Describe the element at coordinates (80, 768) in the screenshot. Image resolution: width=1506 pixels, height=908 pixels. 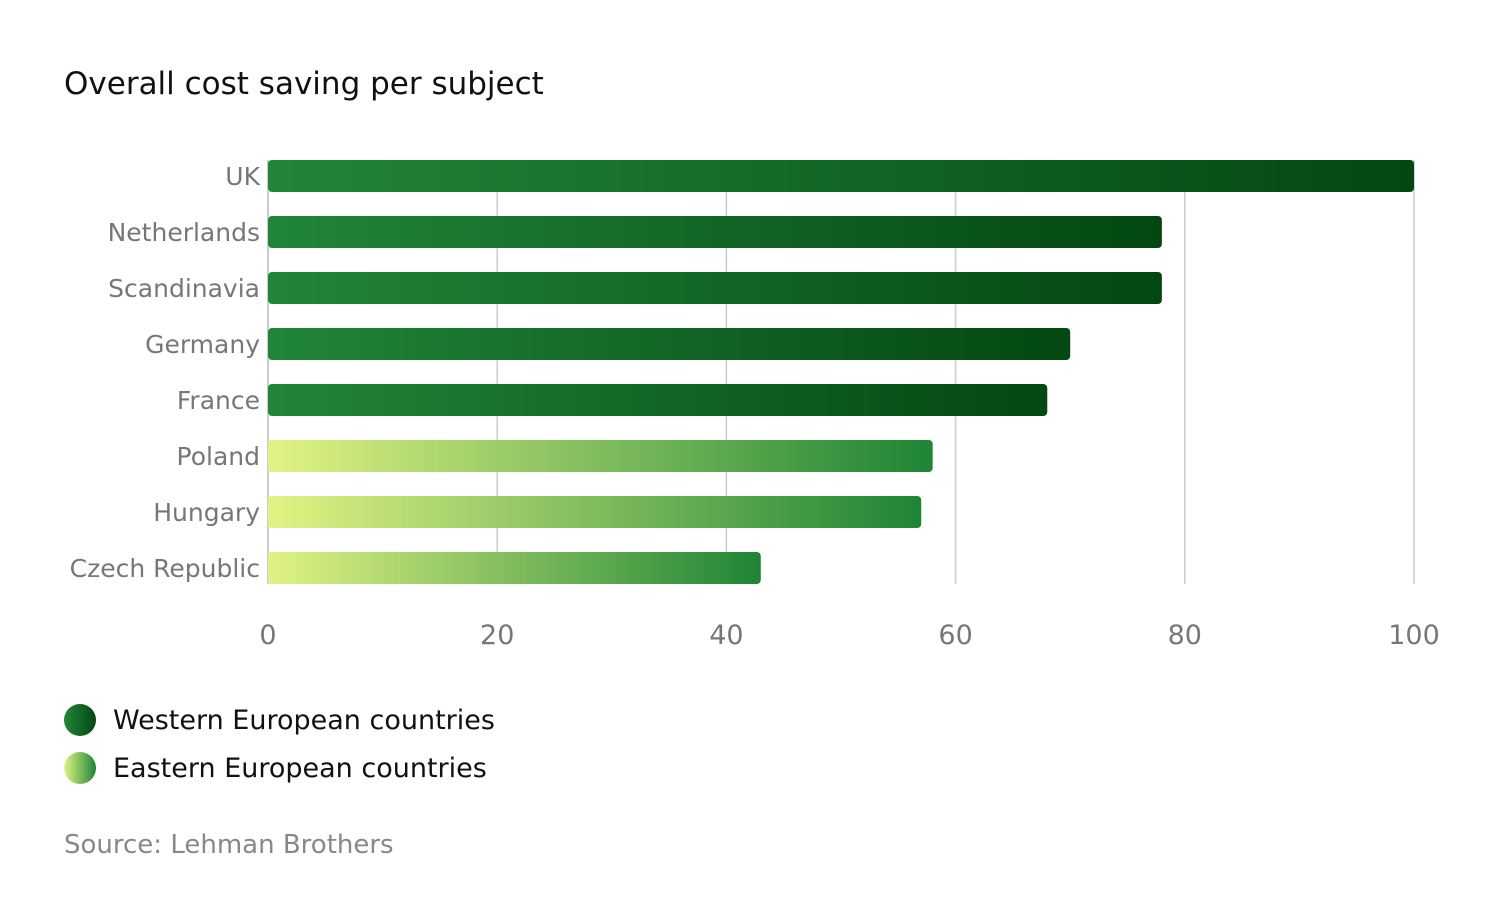
I see `legend-swatch-eastern` at that location.